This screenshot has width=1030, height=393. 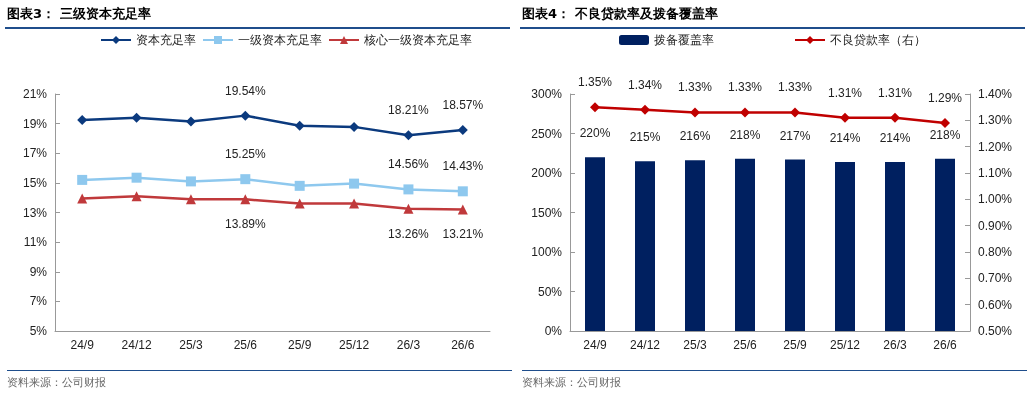 I want to click on legend-label: 一级资本充足率, so click(x=280, y=40).